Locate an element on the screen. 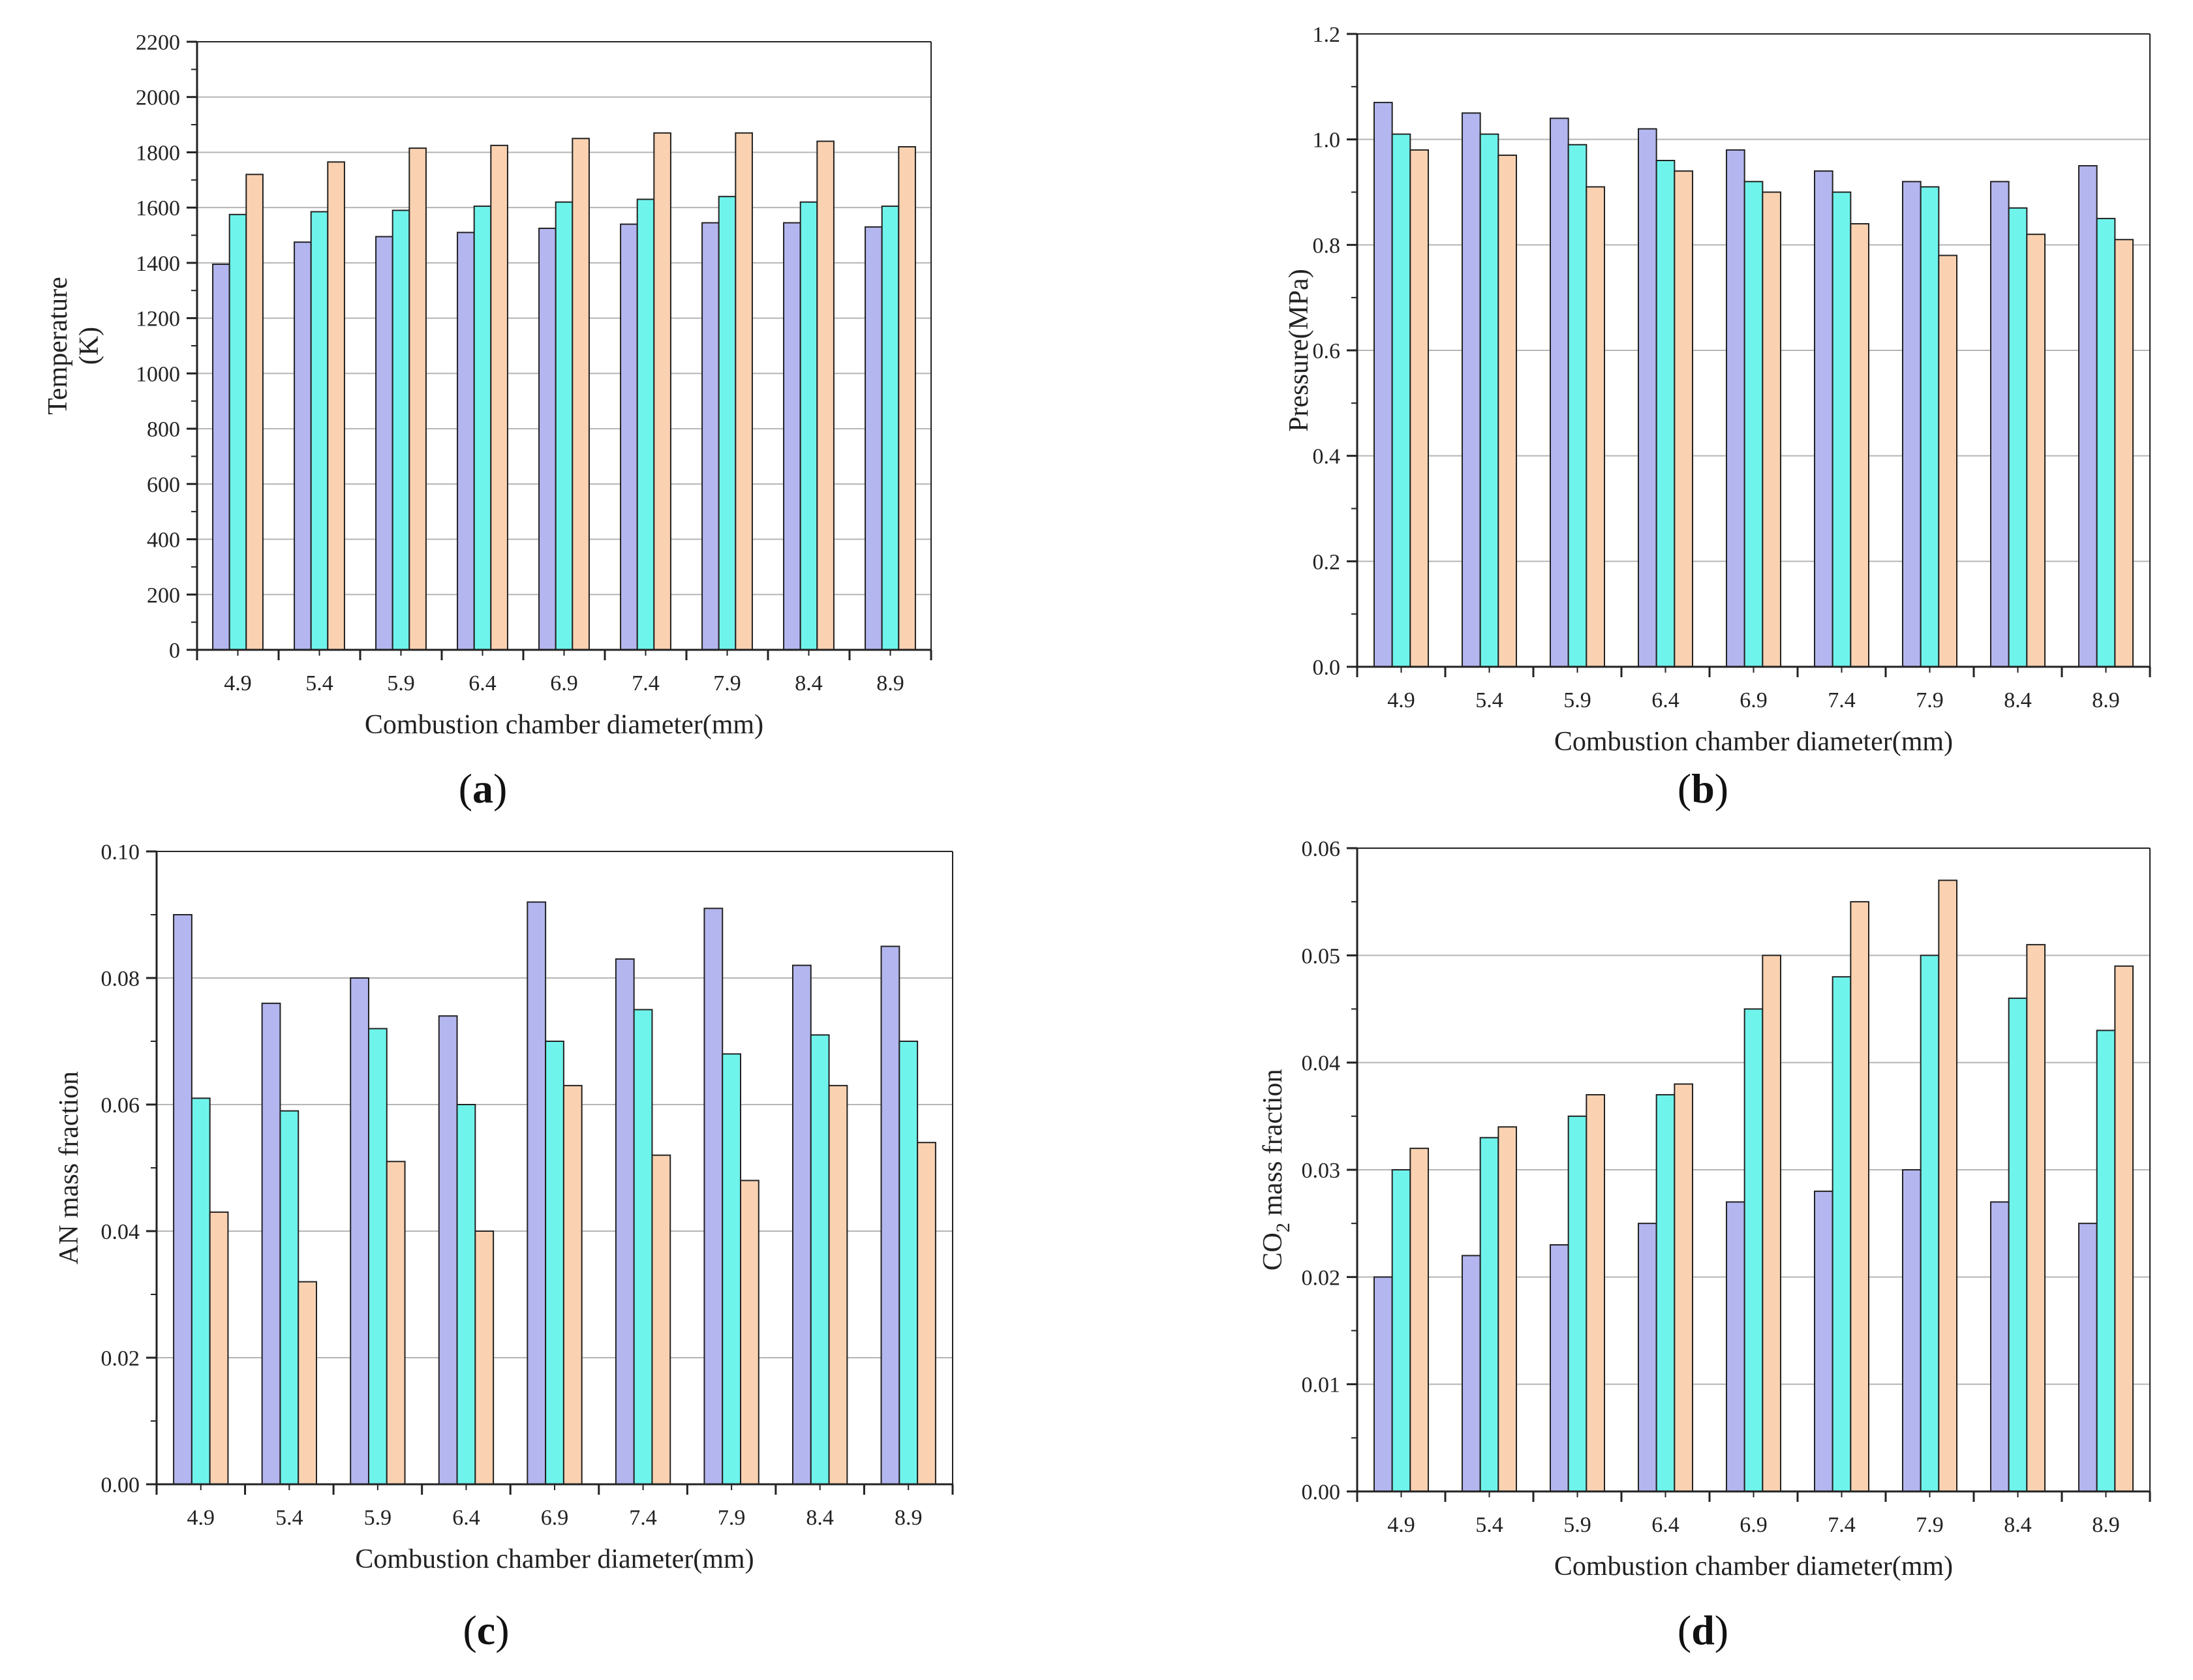 This screenshot has width=2193, height=1680. bar-d-s1-8.9 is located at coordinates (2088, 1357).